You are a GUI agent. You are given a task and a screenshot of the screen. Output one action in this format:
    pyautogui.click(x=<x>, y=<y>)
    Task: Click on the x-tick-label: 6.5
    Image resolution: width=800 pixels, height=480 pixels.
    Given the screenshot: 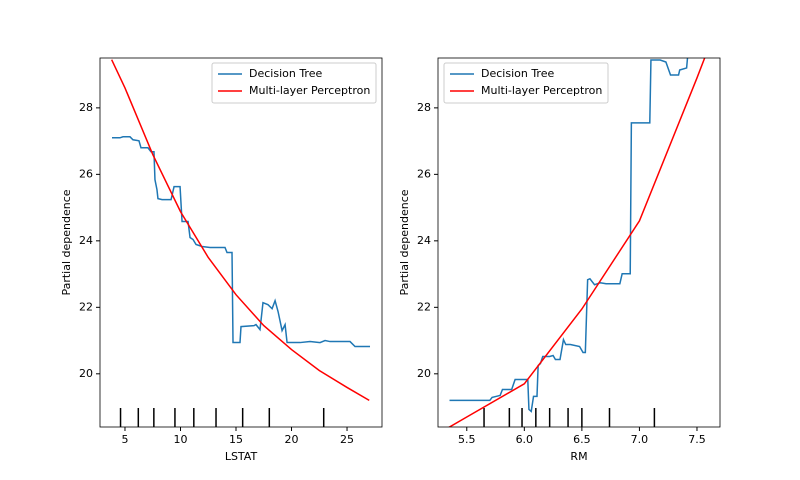 What is the action you would take?
    pyautogui.click(x=582, y=439)
    